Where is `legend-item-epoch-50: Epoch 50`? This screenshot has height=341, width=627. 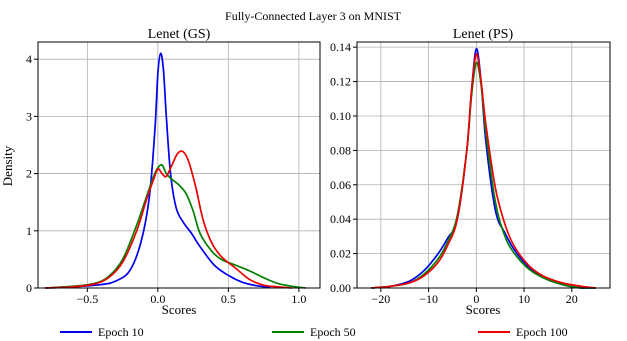
legend-item-epoch-50: Epoch 50 is located at coordinates (314, 332).